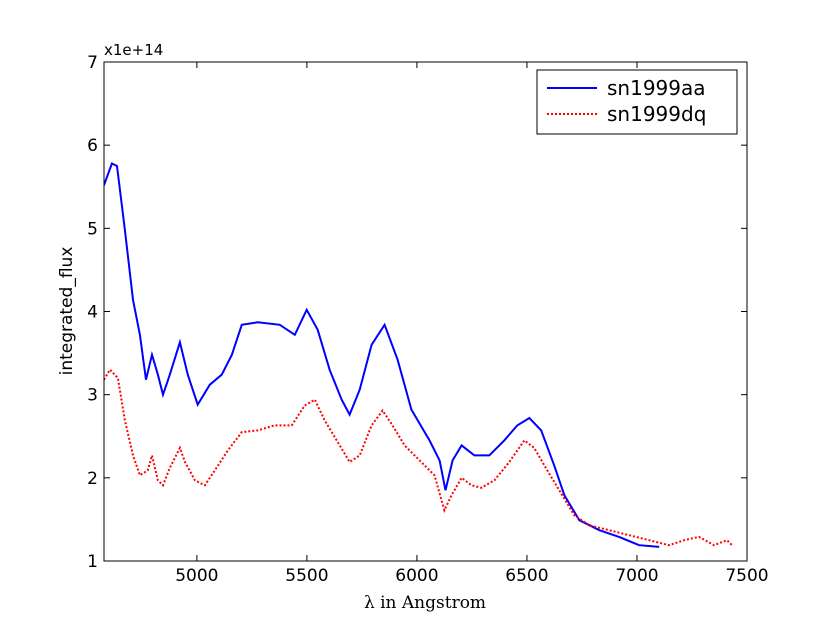 The height and width of the screenshot is (627, 830). What do you see at coordinates (92, 479) in the screenshot?
I see `y-tick-label: 2` at bounding box center [92, 479].